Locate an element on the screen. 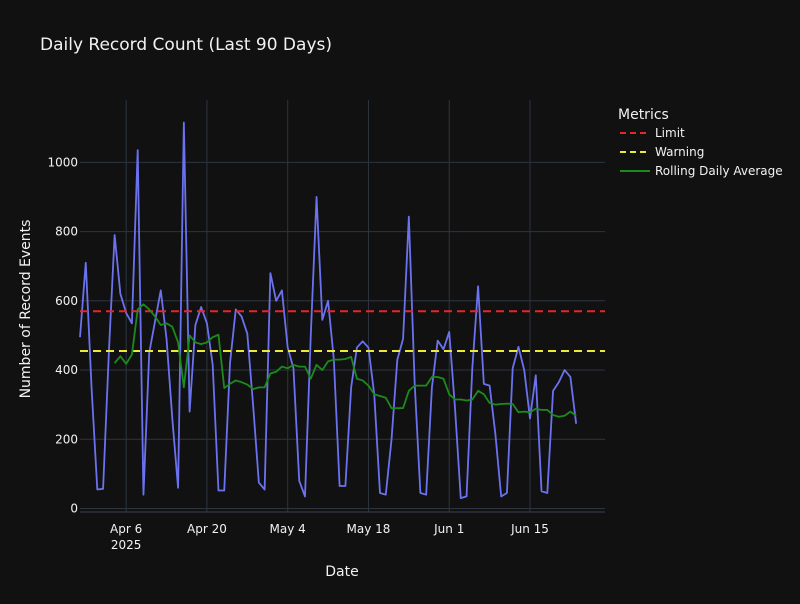 The width and height of the screenshot is (800, 604). chart-title: Daily Record Count (Last 90 Days) is located at coordinates (186, 45).